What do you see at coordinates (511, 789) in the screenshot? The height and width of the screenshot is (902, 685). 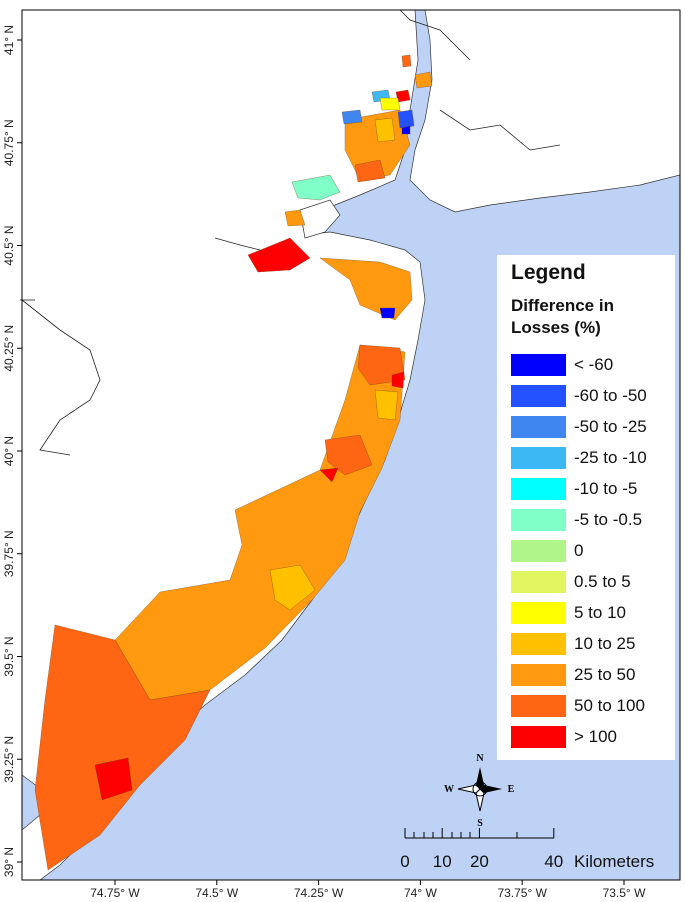 I see `compass-label: E` at bounding box center [511, 789].